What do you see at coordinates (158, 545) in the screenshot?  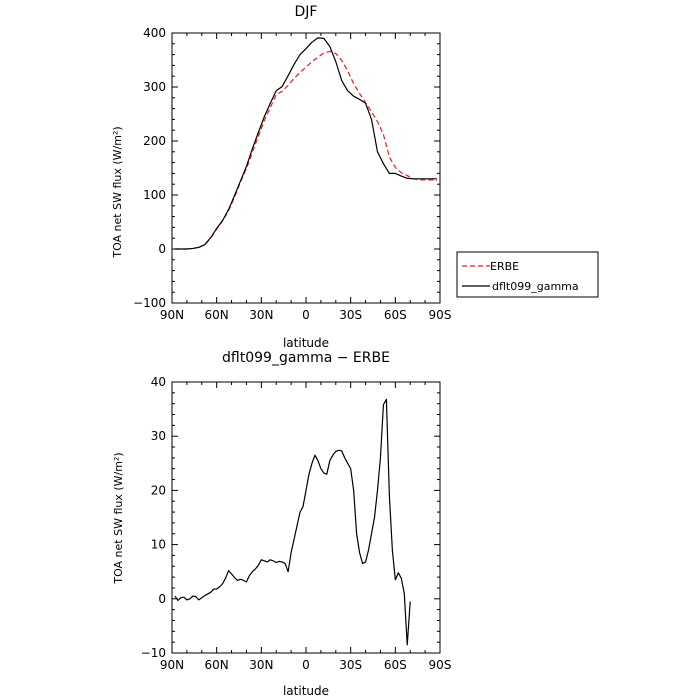 I see `bottom-chart-y-tick-label: 10` at bounding box center [158, 545].